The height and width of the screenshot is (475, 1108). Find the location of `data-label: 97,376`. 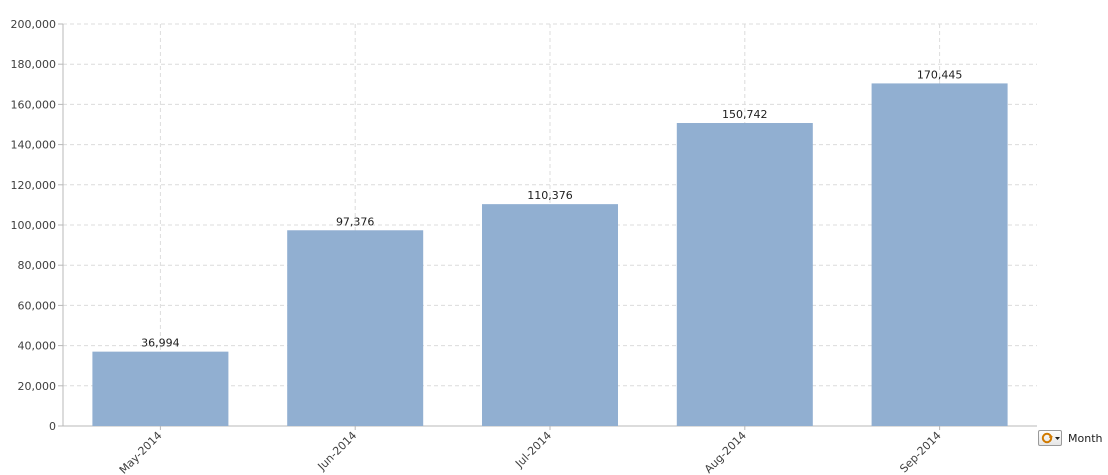

data-label: 97,376 is located at coordinates (355, 221).